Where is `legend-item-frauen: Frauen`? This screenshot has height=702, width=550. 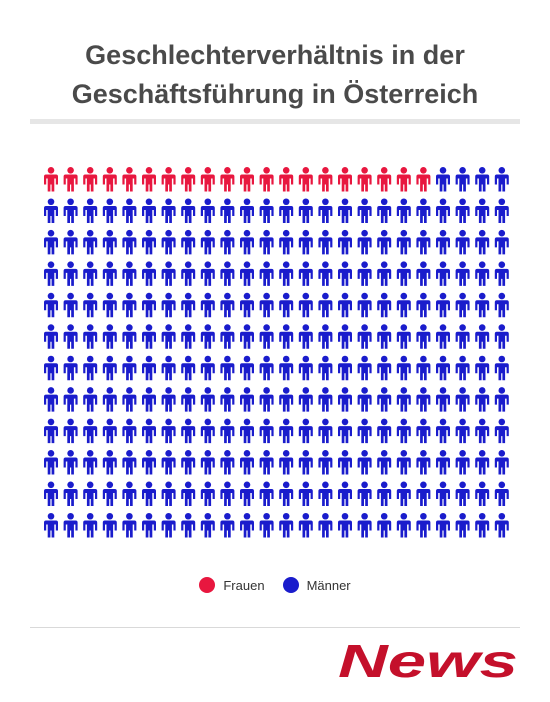 legend-item-frauen: Frauen is located at coordinates (232, 585).